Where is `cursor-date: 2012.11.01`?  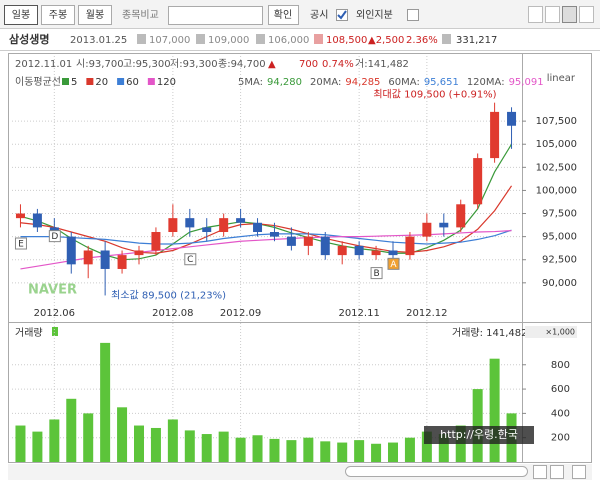
cursor-date: 2012.11.01 is located at coordinates (43, 64).